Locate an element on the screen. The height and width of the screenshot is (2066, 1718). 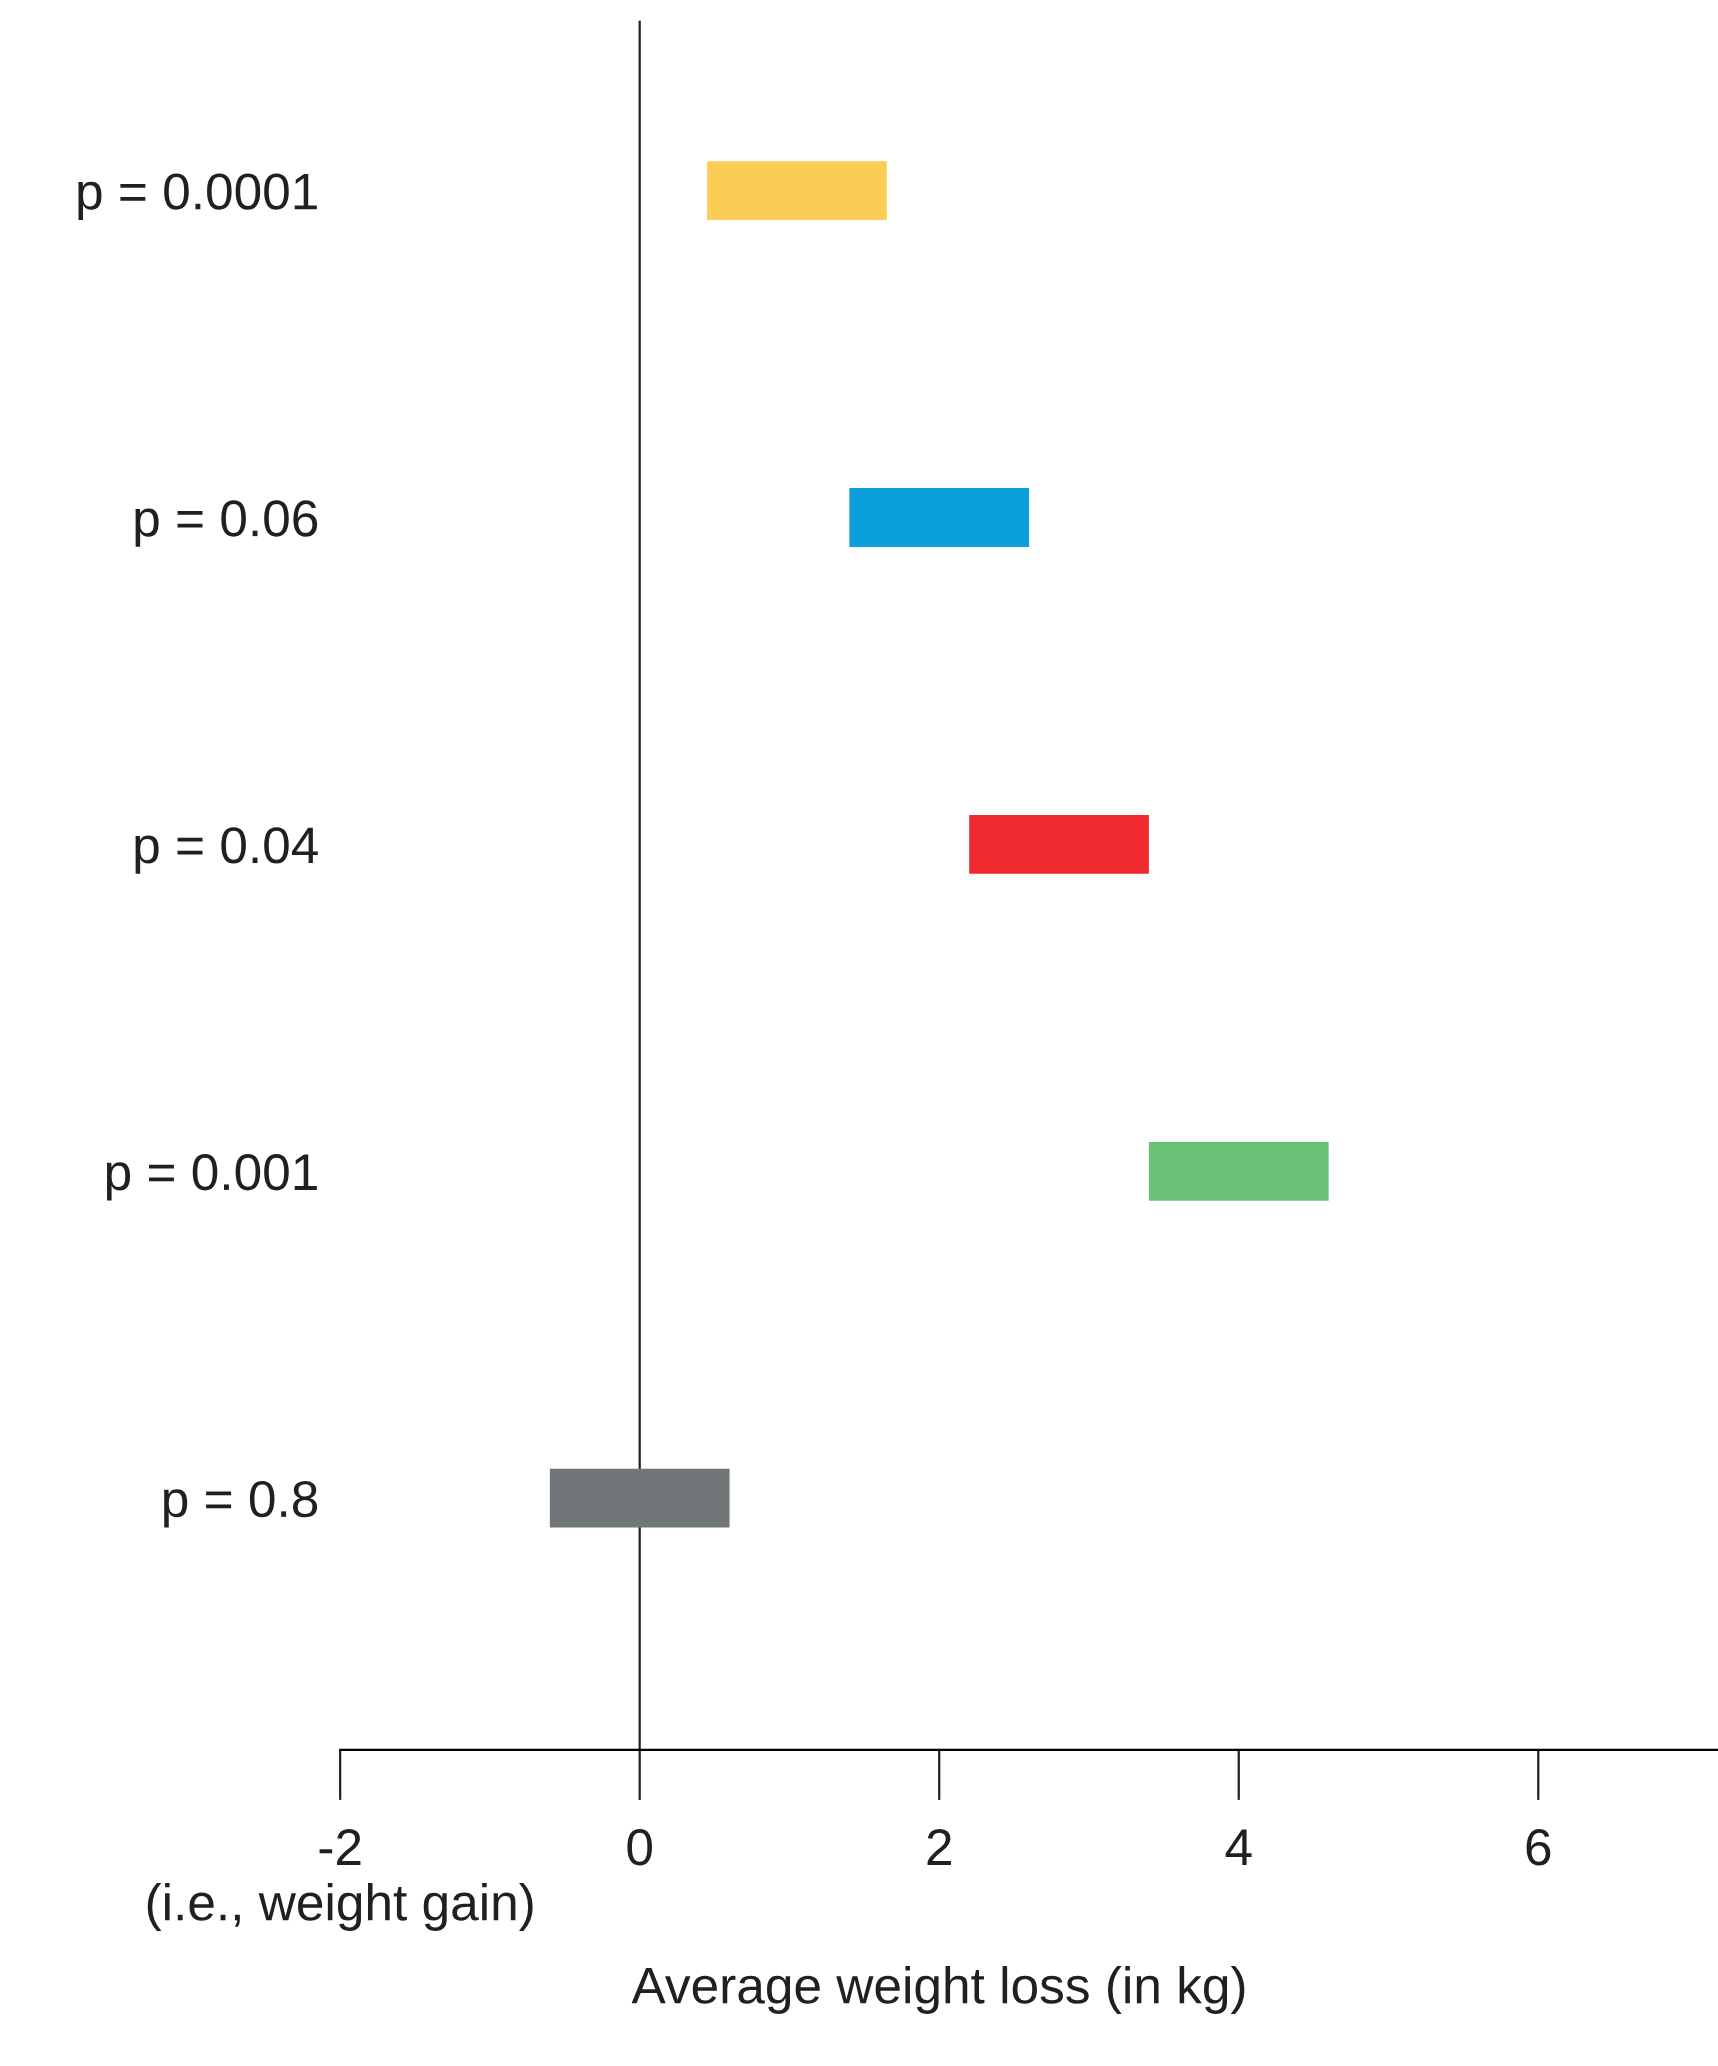
x-tick-label: 4 is located at coordinates (1238, 1847).